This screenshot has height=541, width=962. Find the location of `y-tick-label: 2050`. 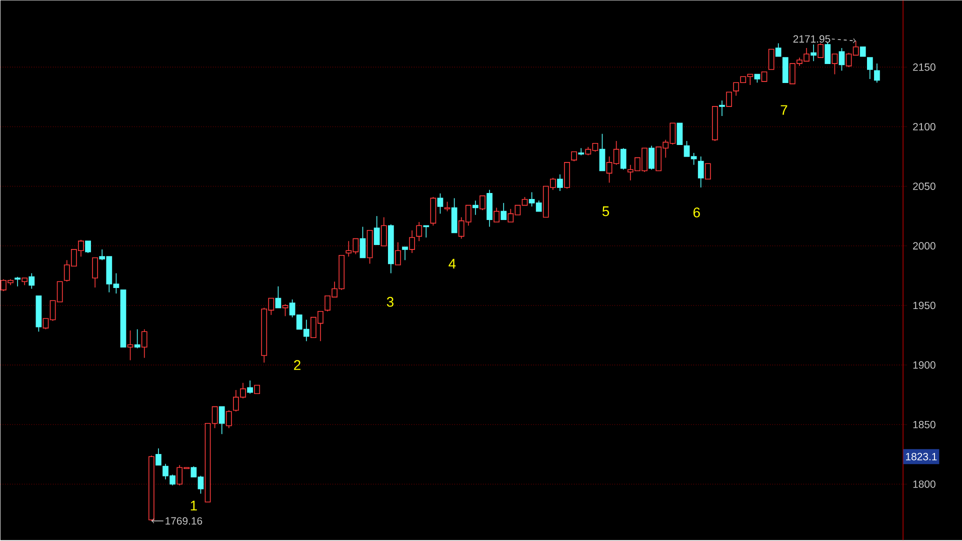

y-tick-label: 2050 is located at coordinates (924, 186).